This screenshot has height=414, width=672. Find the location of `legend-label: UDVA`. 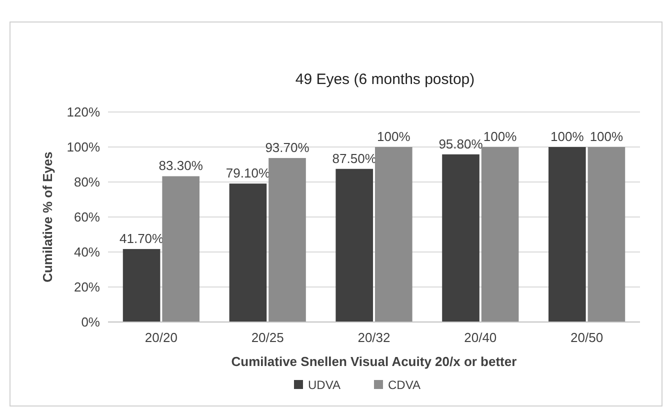

legend-label: UDVA is located at coordinates (324, 385).